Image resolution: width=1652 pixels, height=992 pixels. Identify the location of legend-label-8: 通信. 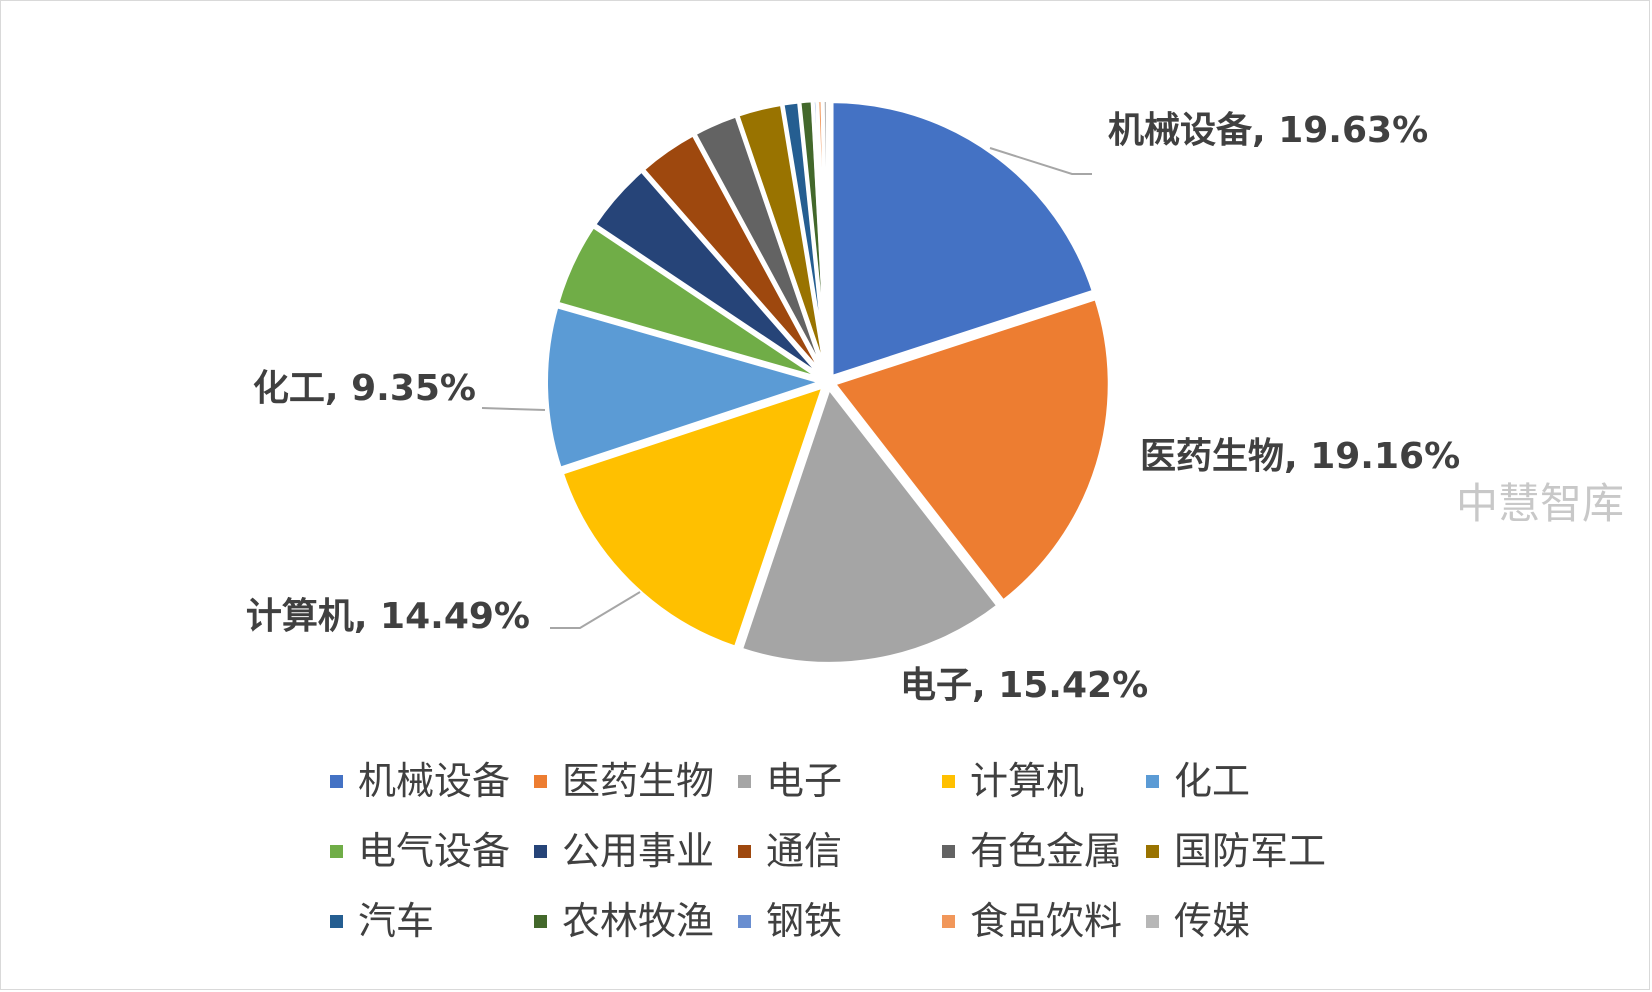
(804, 851).